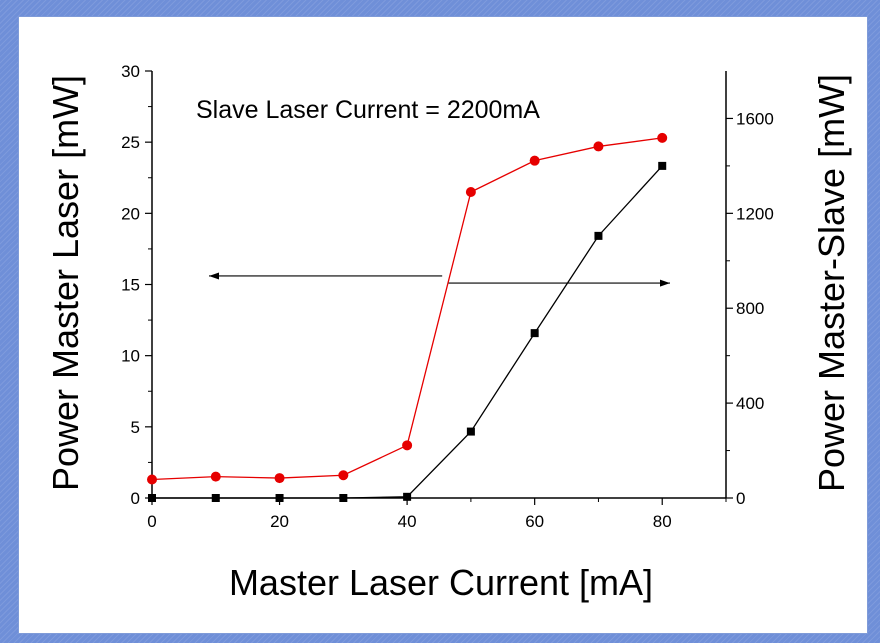 This screenshot has height=643, width=880. Describe the element at coordinates (130, 71) in the screenshot. I see `y-left-tick-label: 30` at that location.